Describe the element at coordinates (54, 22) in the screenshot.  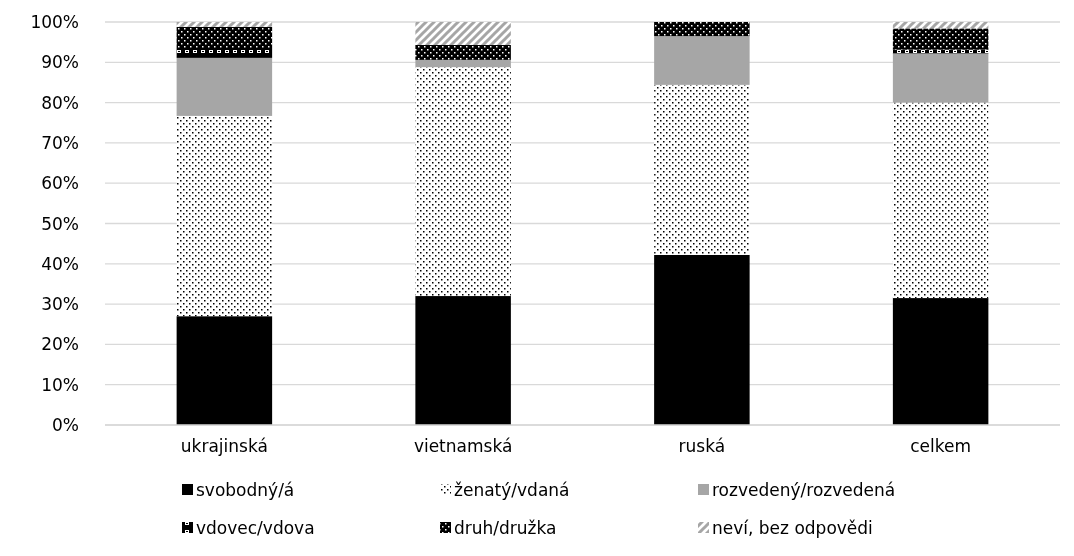
I see `y-tick-label: 100%` at that location.